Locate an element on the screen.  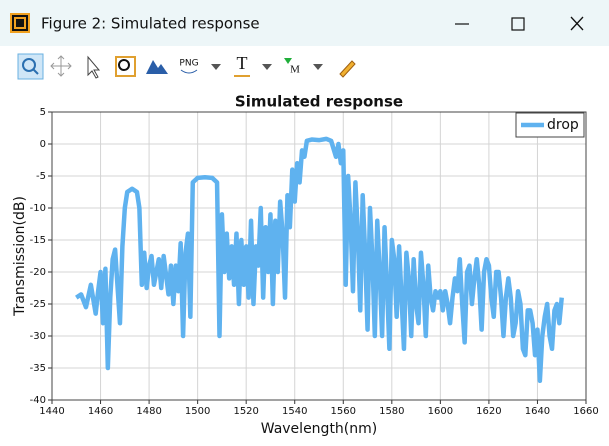
x-tick-label: 1640 is located at coordinates (537, 411).